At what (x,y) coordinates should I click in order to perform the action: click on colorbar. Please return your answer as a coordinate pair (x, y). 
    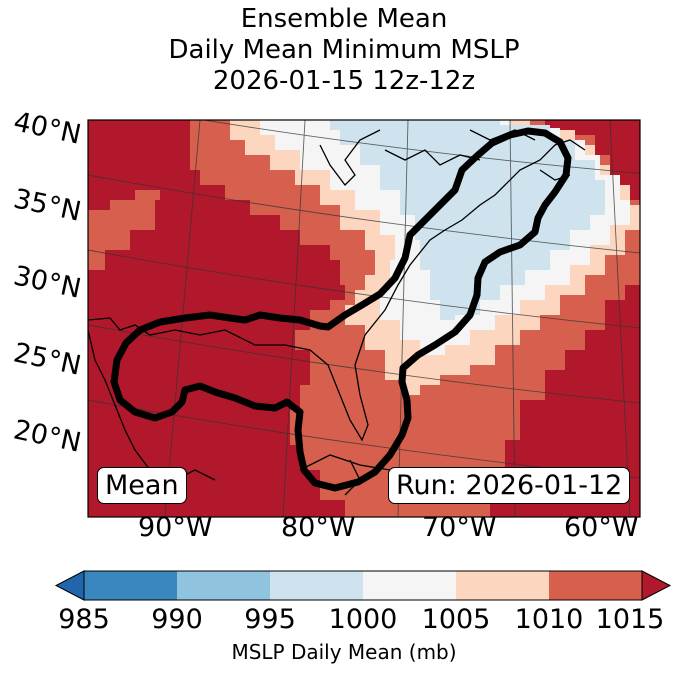
    Looking at the image, I should click on (363, 585).